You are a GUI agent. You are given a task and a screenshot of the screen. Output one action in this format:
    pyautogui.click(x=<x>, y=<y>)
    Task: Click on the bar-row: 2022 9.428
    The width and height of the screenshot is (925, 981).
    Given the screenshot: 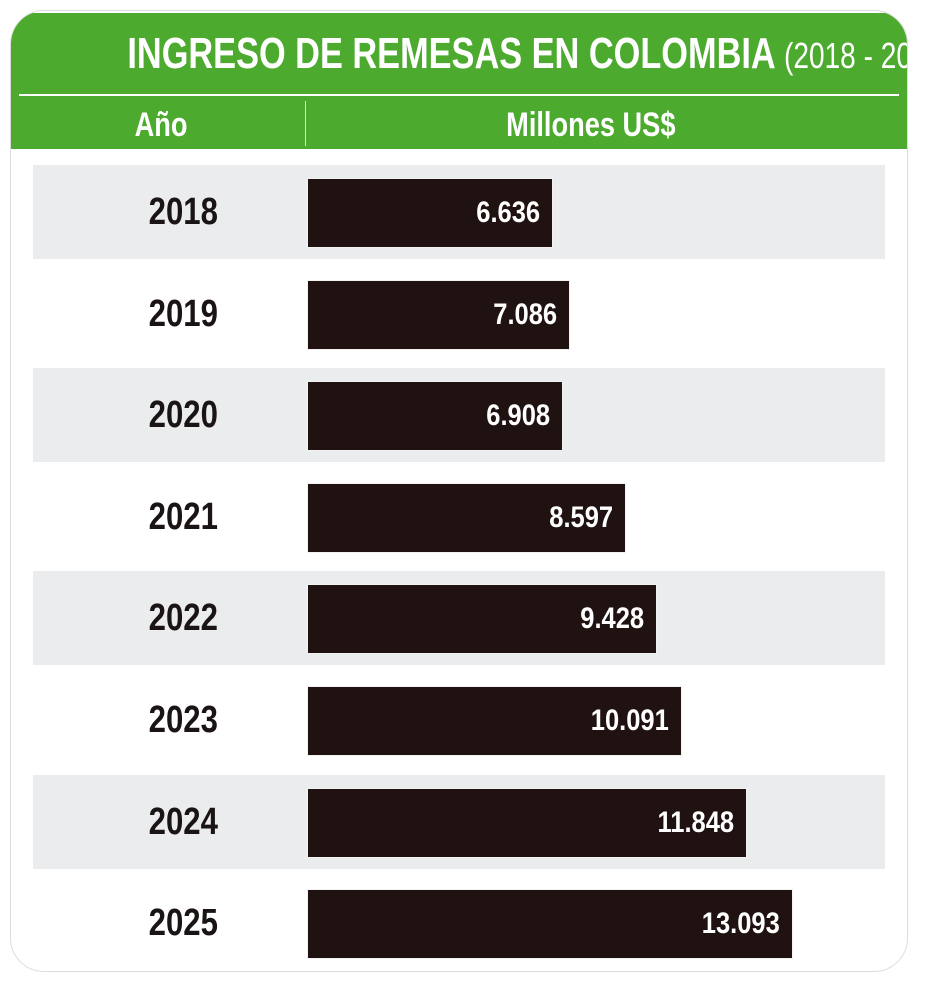 What is the action you would take?
    pyautogui.click(x=459, y=618)
    